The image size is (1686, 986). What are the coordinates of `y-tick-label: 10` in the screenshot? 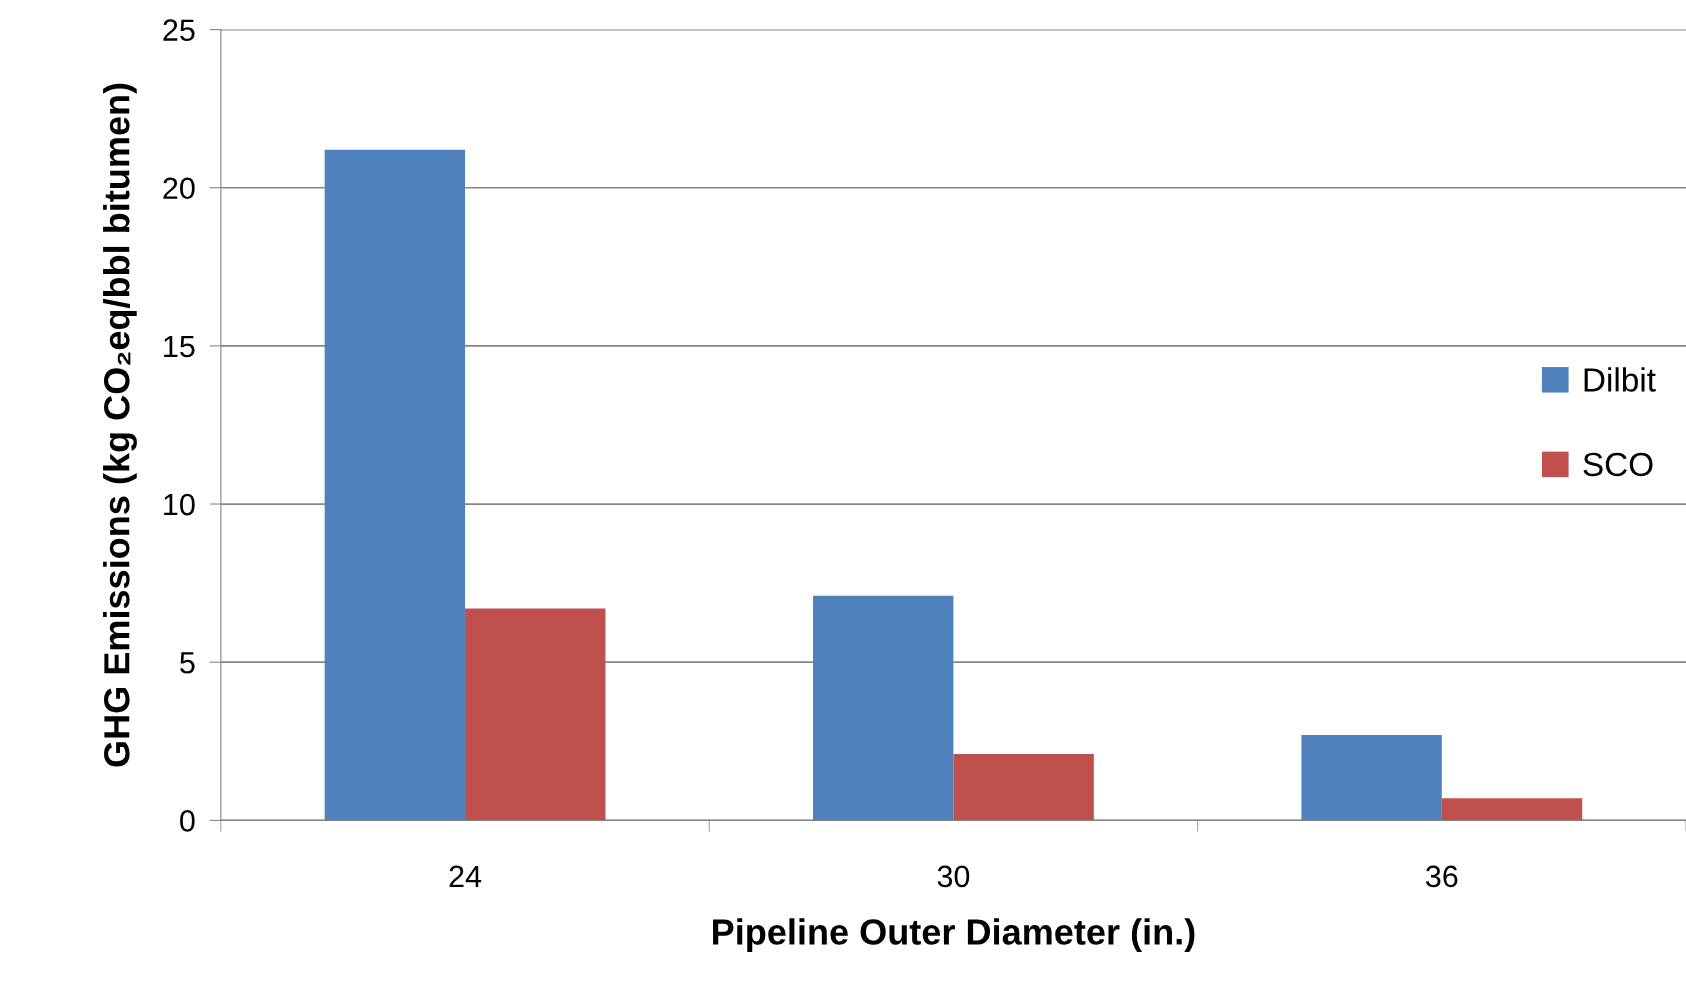 It's located at (179, 504).